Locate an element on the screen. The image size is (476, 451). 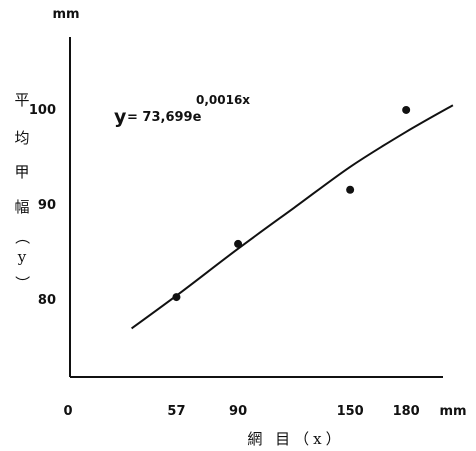
x-tick-label-57: 57 is located at coordinates (176, 411).